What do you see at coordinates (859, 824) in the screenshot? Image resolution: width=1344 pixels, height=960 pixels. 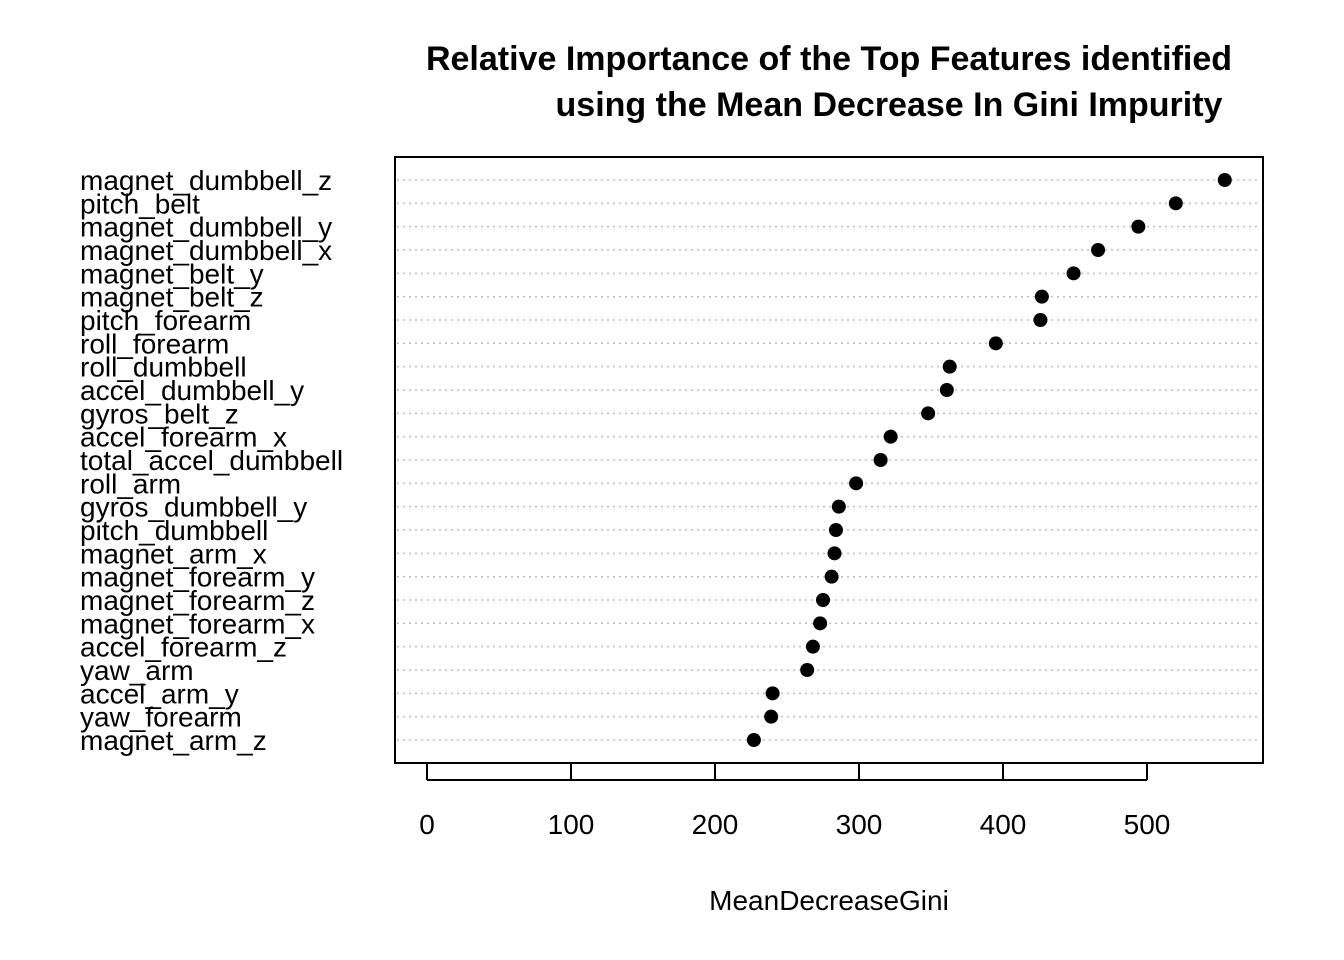 I see `x-tick-label: 300` at bounding box center [859, 824].